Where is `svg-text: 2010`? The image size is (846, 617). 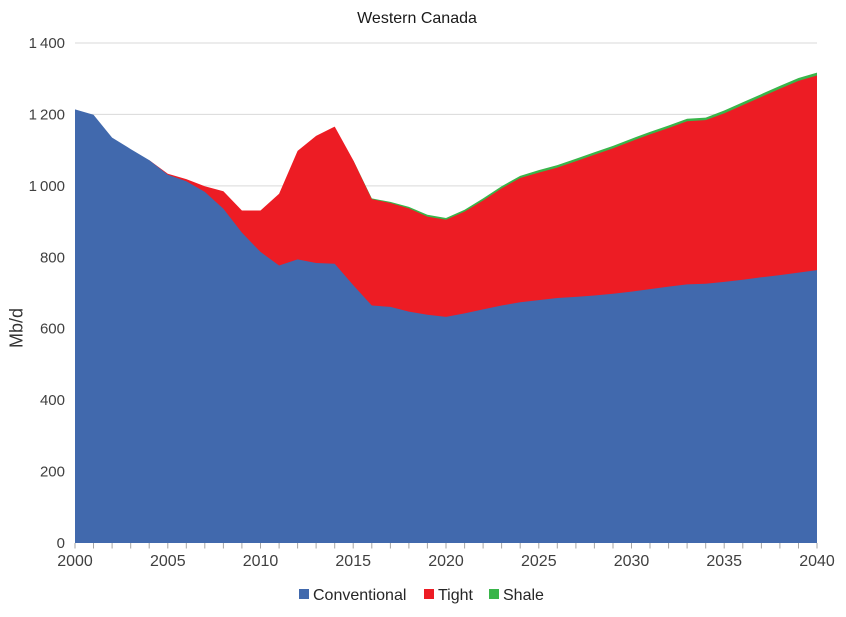 svg-text: 2010 is located at coordinates (261, 561).